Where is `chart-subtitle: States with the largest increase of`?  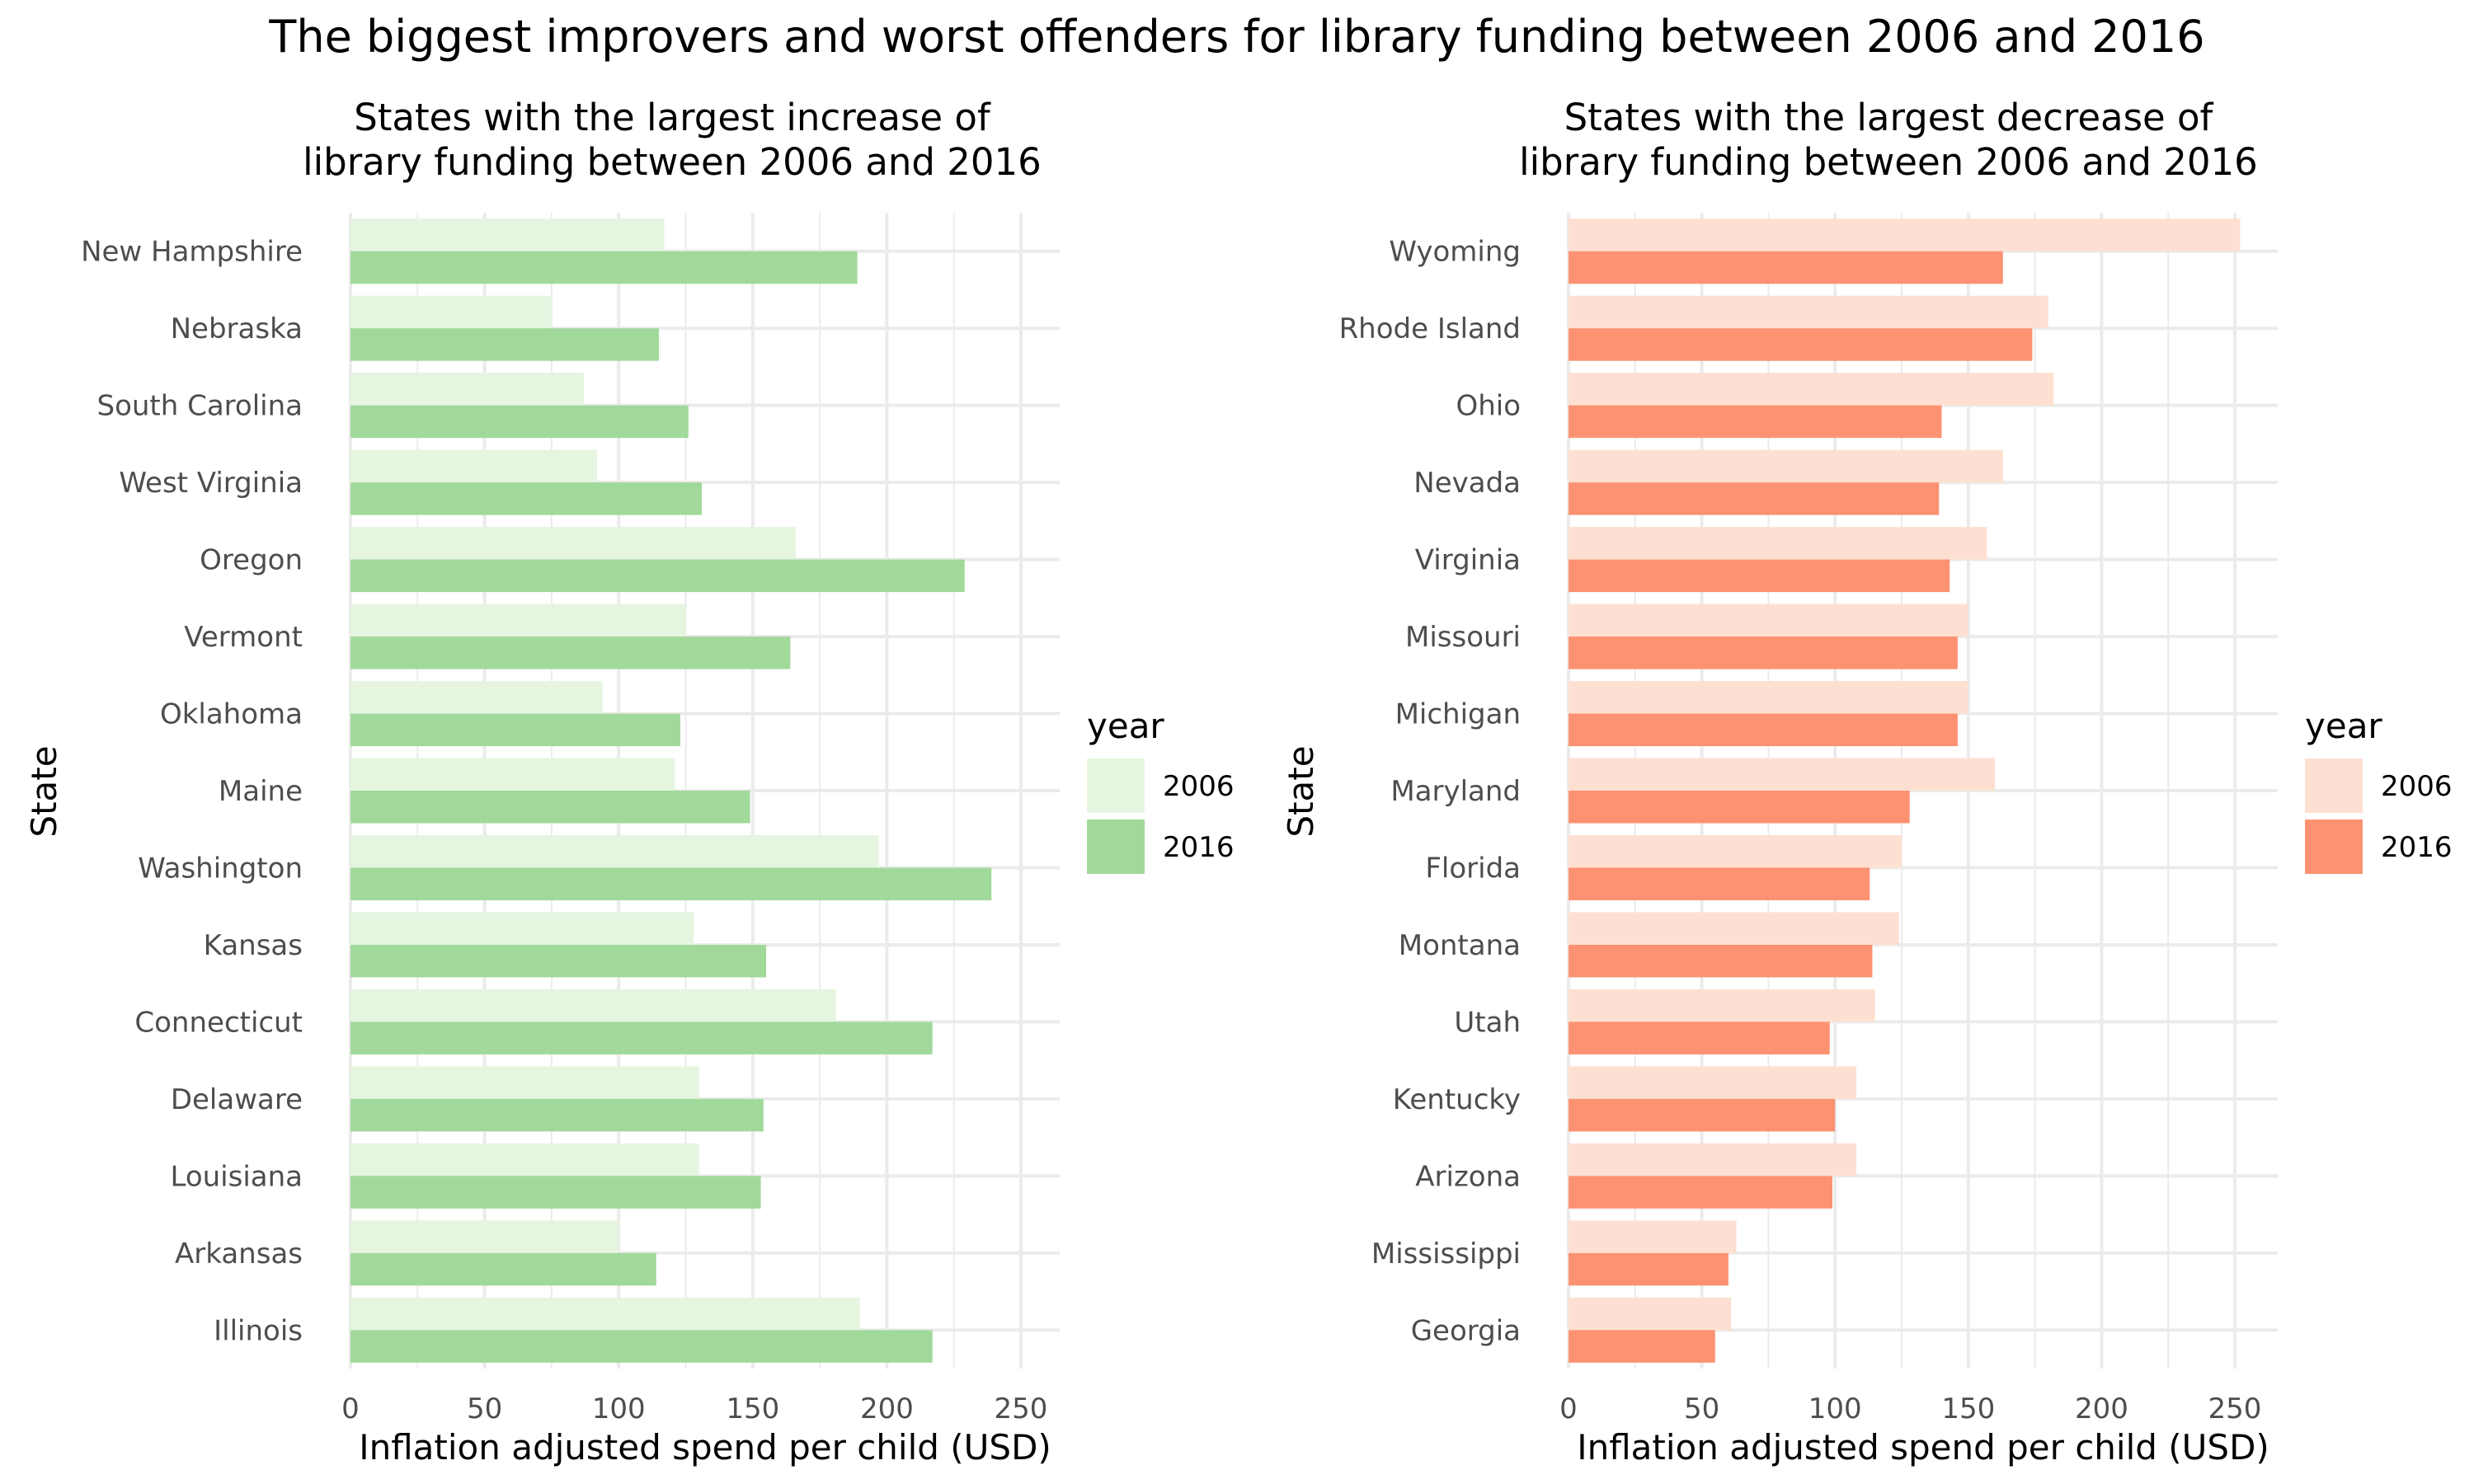
chart-subtitle: States with the largest increase of is located at coordinates (672, 117).